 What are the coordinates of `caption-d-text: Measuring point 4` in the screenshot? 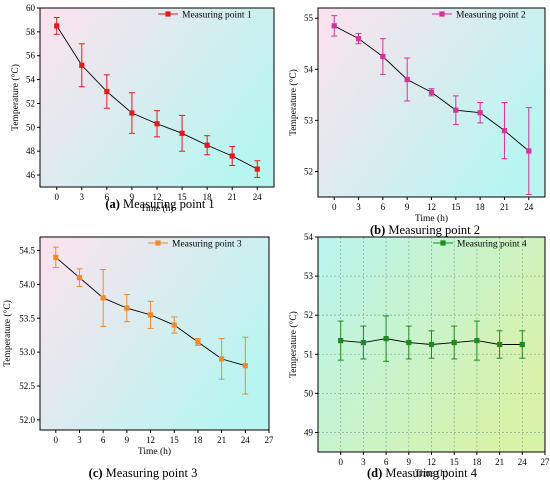 It's located at (431, 473).